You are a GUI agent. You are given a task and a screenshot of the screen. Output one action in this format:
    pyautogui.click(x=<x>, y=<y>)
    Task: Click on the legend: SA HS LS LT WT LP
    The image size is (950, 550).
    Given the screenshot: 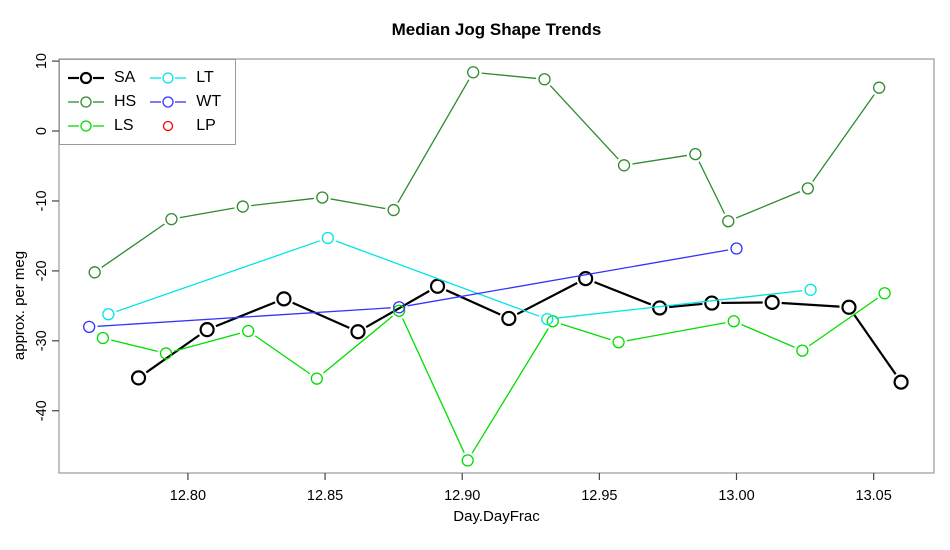 What is the action you would take?
    pyautogui.click(x=148, y=102)
    